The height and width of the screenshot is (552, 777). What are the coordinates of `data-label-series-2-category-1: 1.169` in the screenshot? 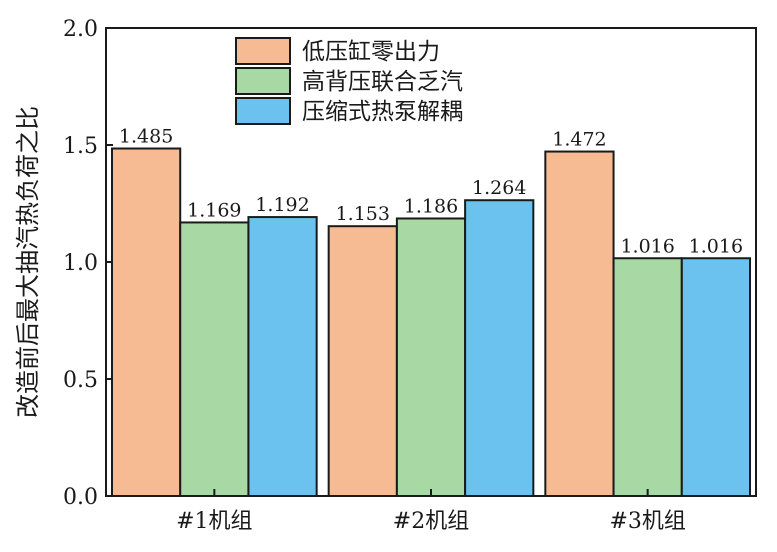 It's located at (214, 210).